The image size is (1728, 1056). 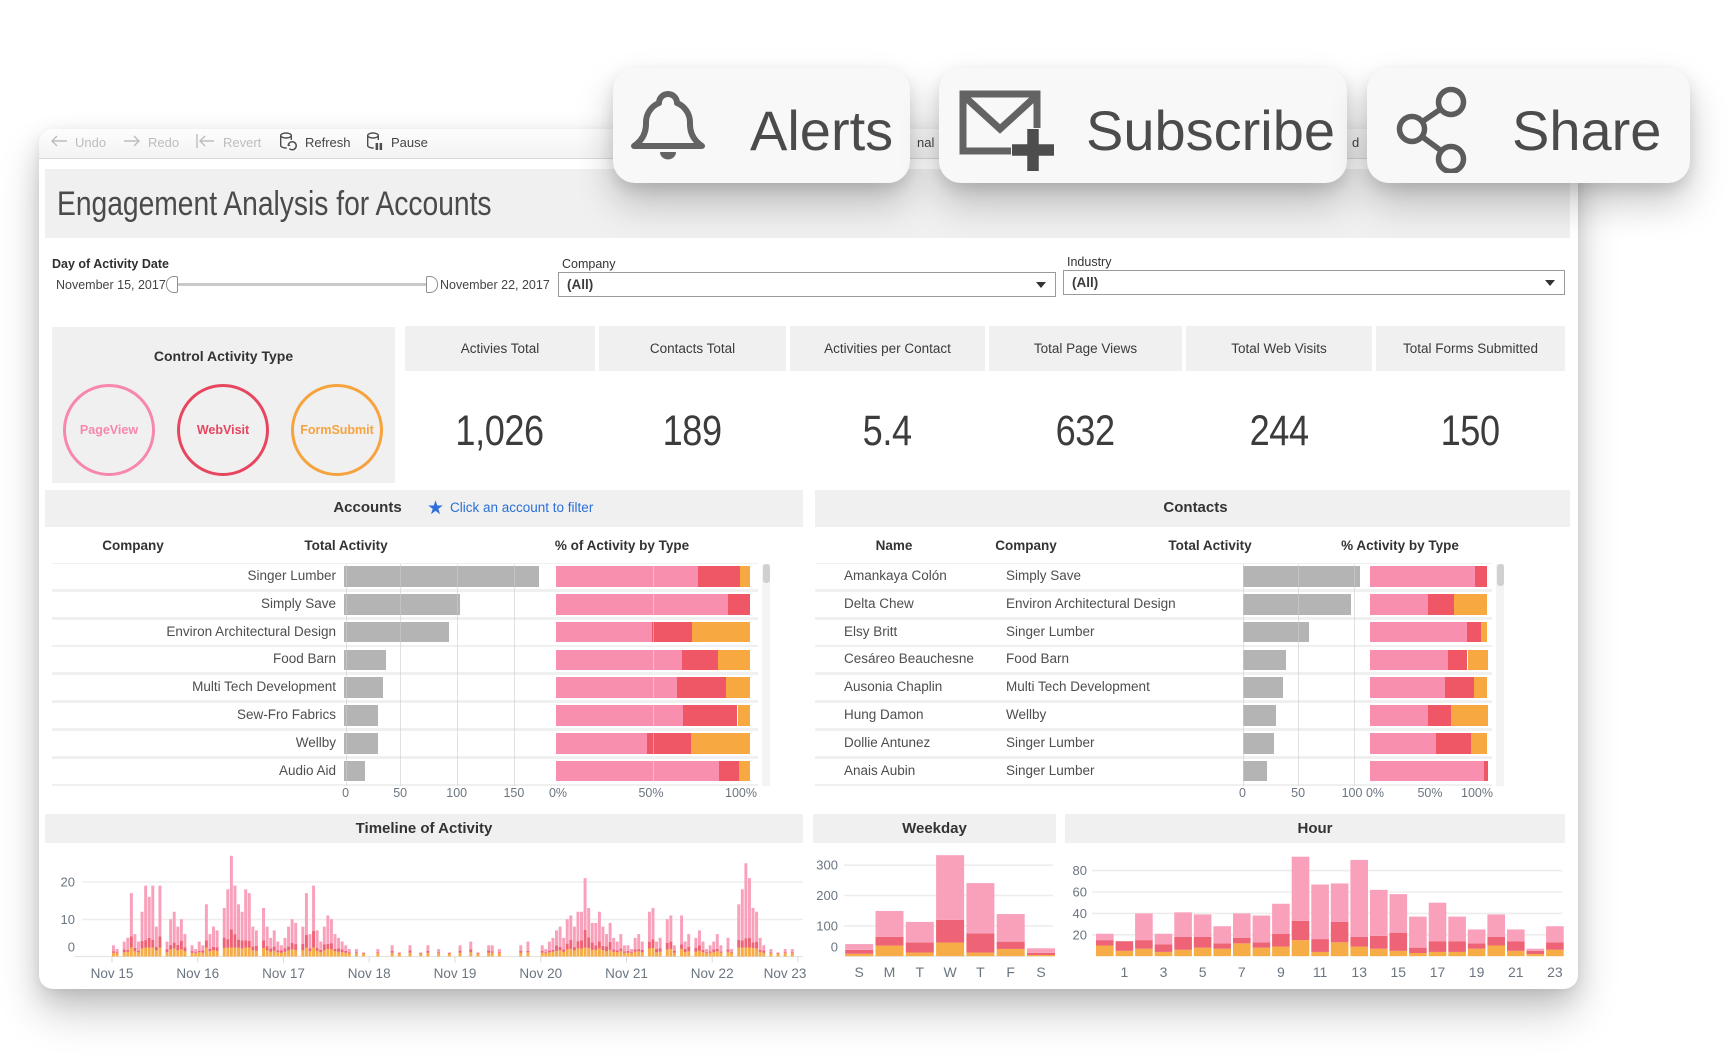 What do you see at coordinates (1080, 892) in the screenshot?
I see `svg-text: 60` at bounding box center [1080, 892].